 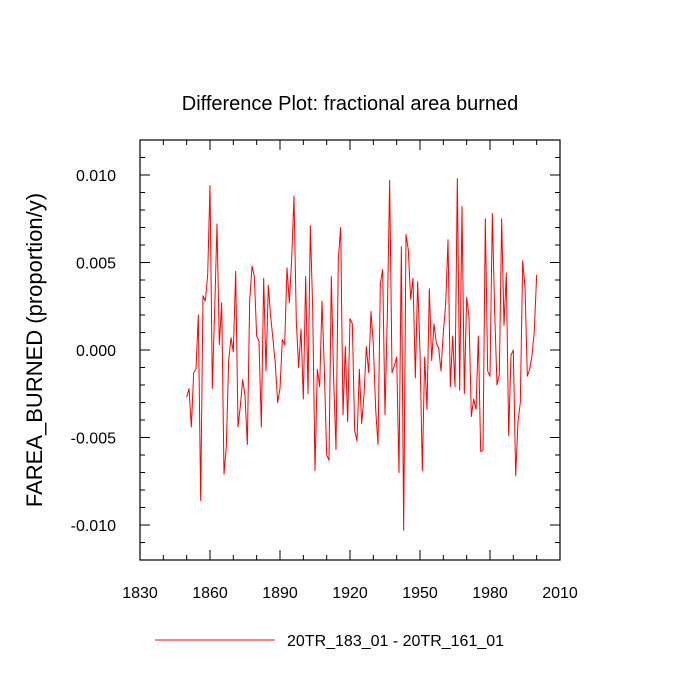 What do you see at coordinates (420, 593) in the screenshot?
I see `x-tick-label: 1950` at bounding box center [420, 593].